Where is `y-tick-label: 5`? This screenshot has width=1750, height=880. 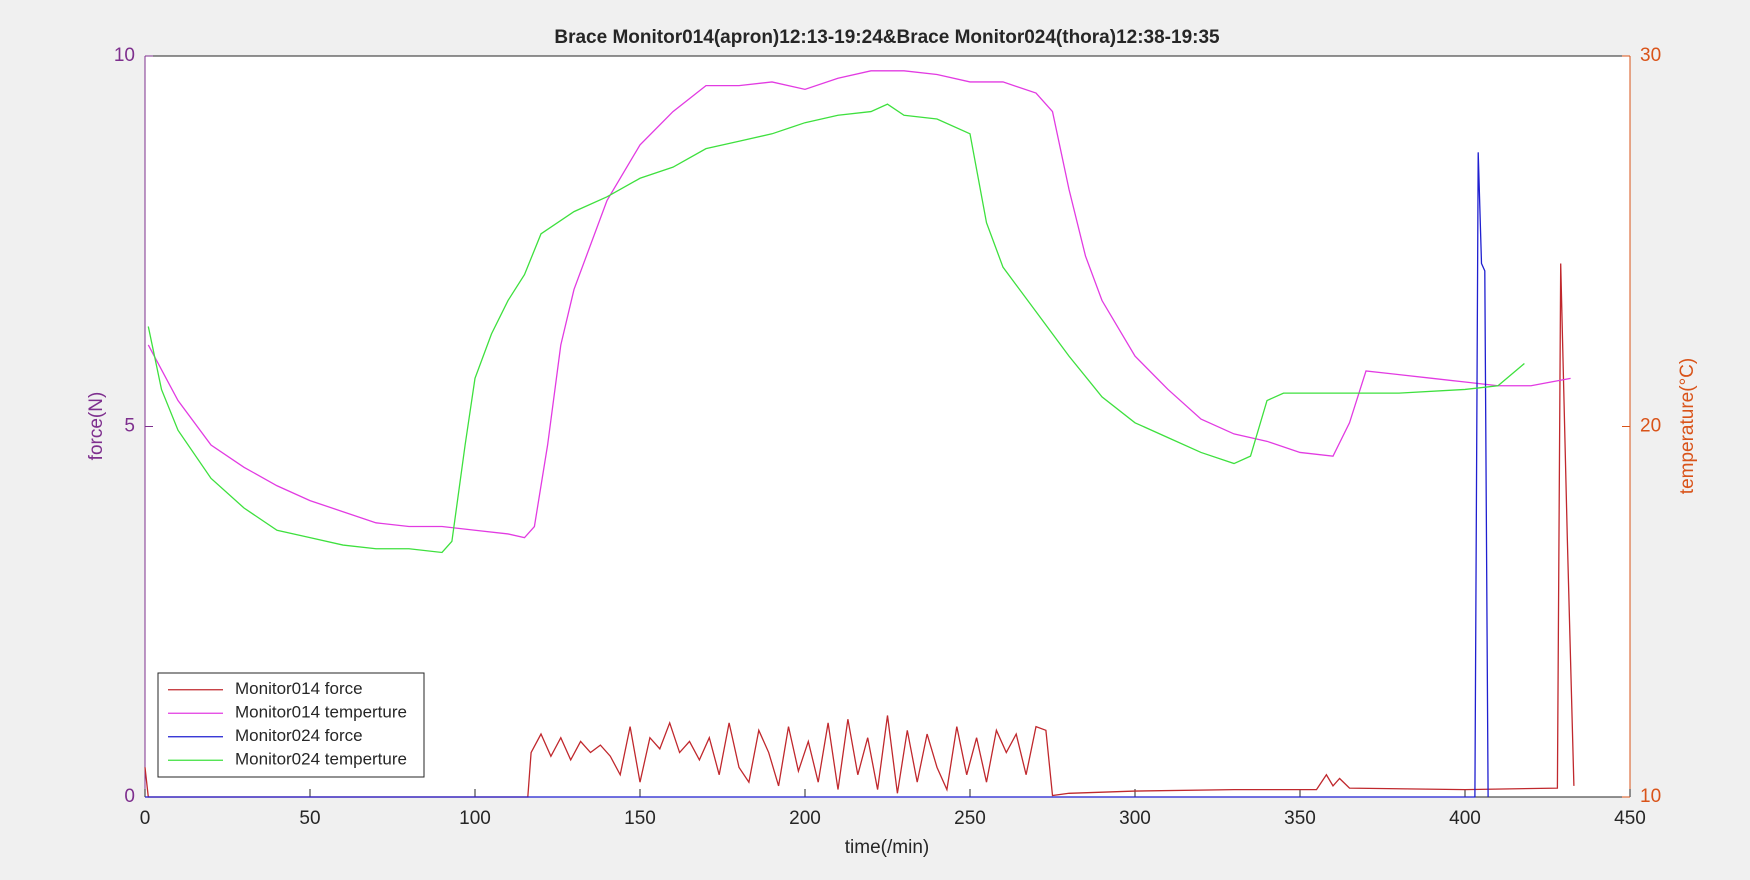 y-tick-label: 5 is located at coordinates (129, 426).